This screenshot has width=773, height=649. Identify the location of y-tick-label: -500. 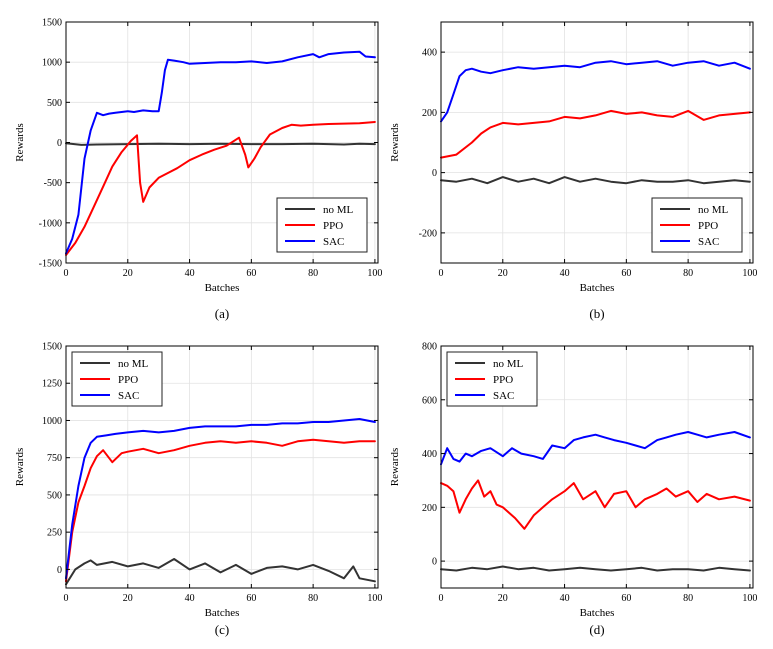
(53, 183).